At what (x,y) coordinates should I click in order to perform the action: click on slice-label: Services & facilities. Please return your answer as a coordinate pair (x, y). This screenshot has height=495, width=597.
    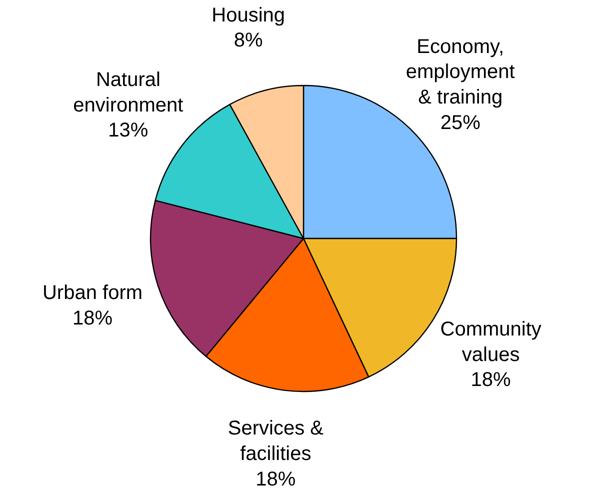
    Looking at the image, I should click on (276, 442).